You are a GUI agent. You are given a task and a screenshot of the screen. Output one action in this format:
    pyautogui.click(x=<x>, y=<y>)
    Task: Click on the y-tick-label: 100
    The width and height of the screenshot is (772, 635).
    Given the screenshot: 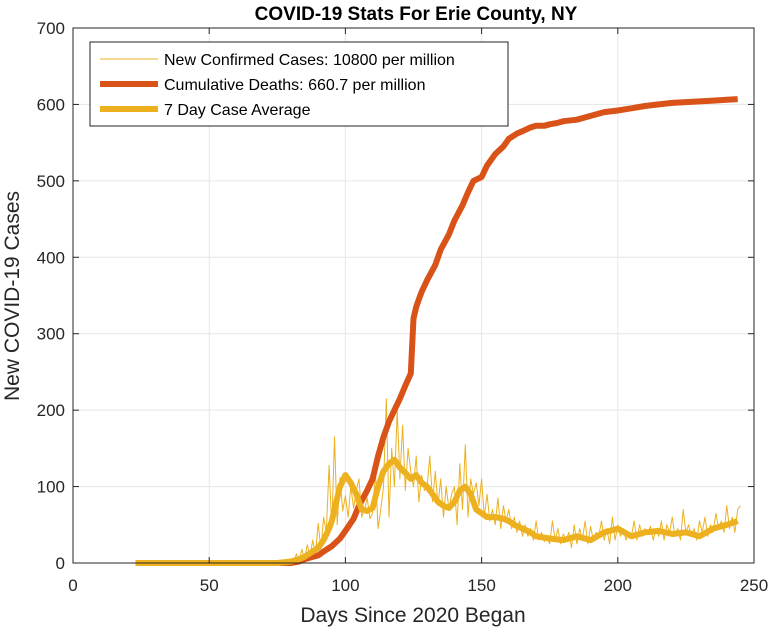 What is the action you would take?
    pyautogui.click(x=51, y=487)
    